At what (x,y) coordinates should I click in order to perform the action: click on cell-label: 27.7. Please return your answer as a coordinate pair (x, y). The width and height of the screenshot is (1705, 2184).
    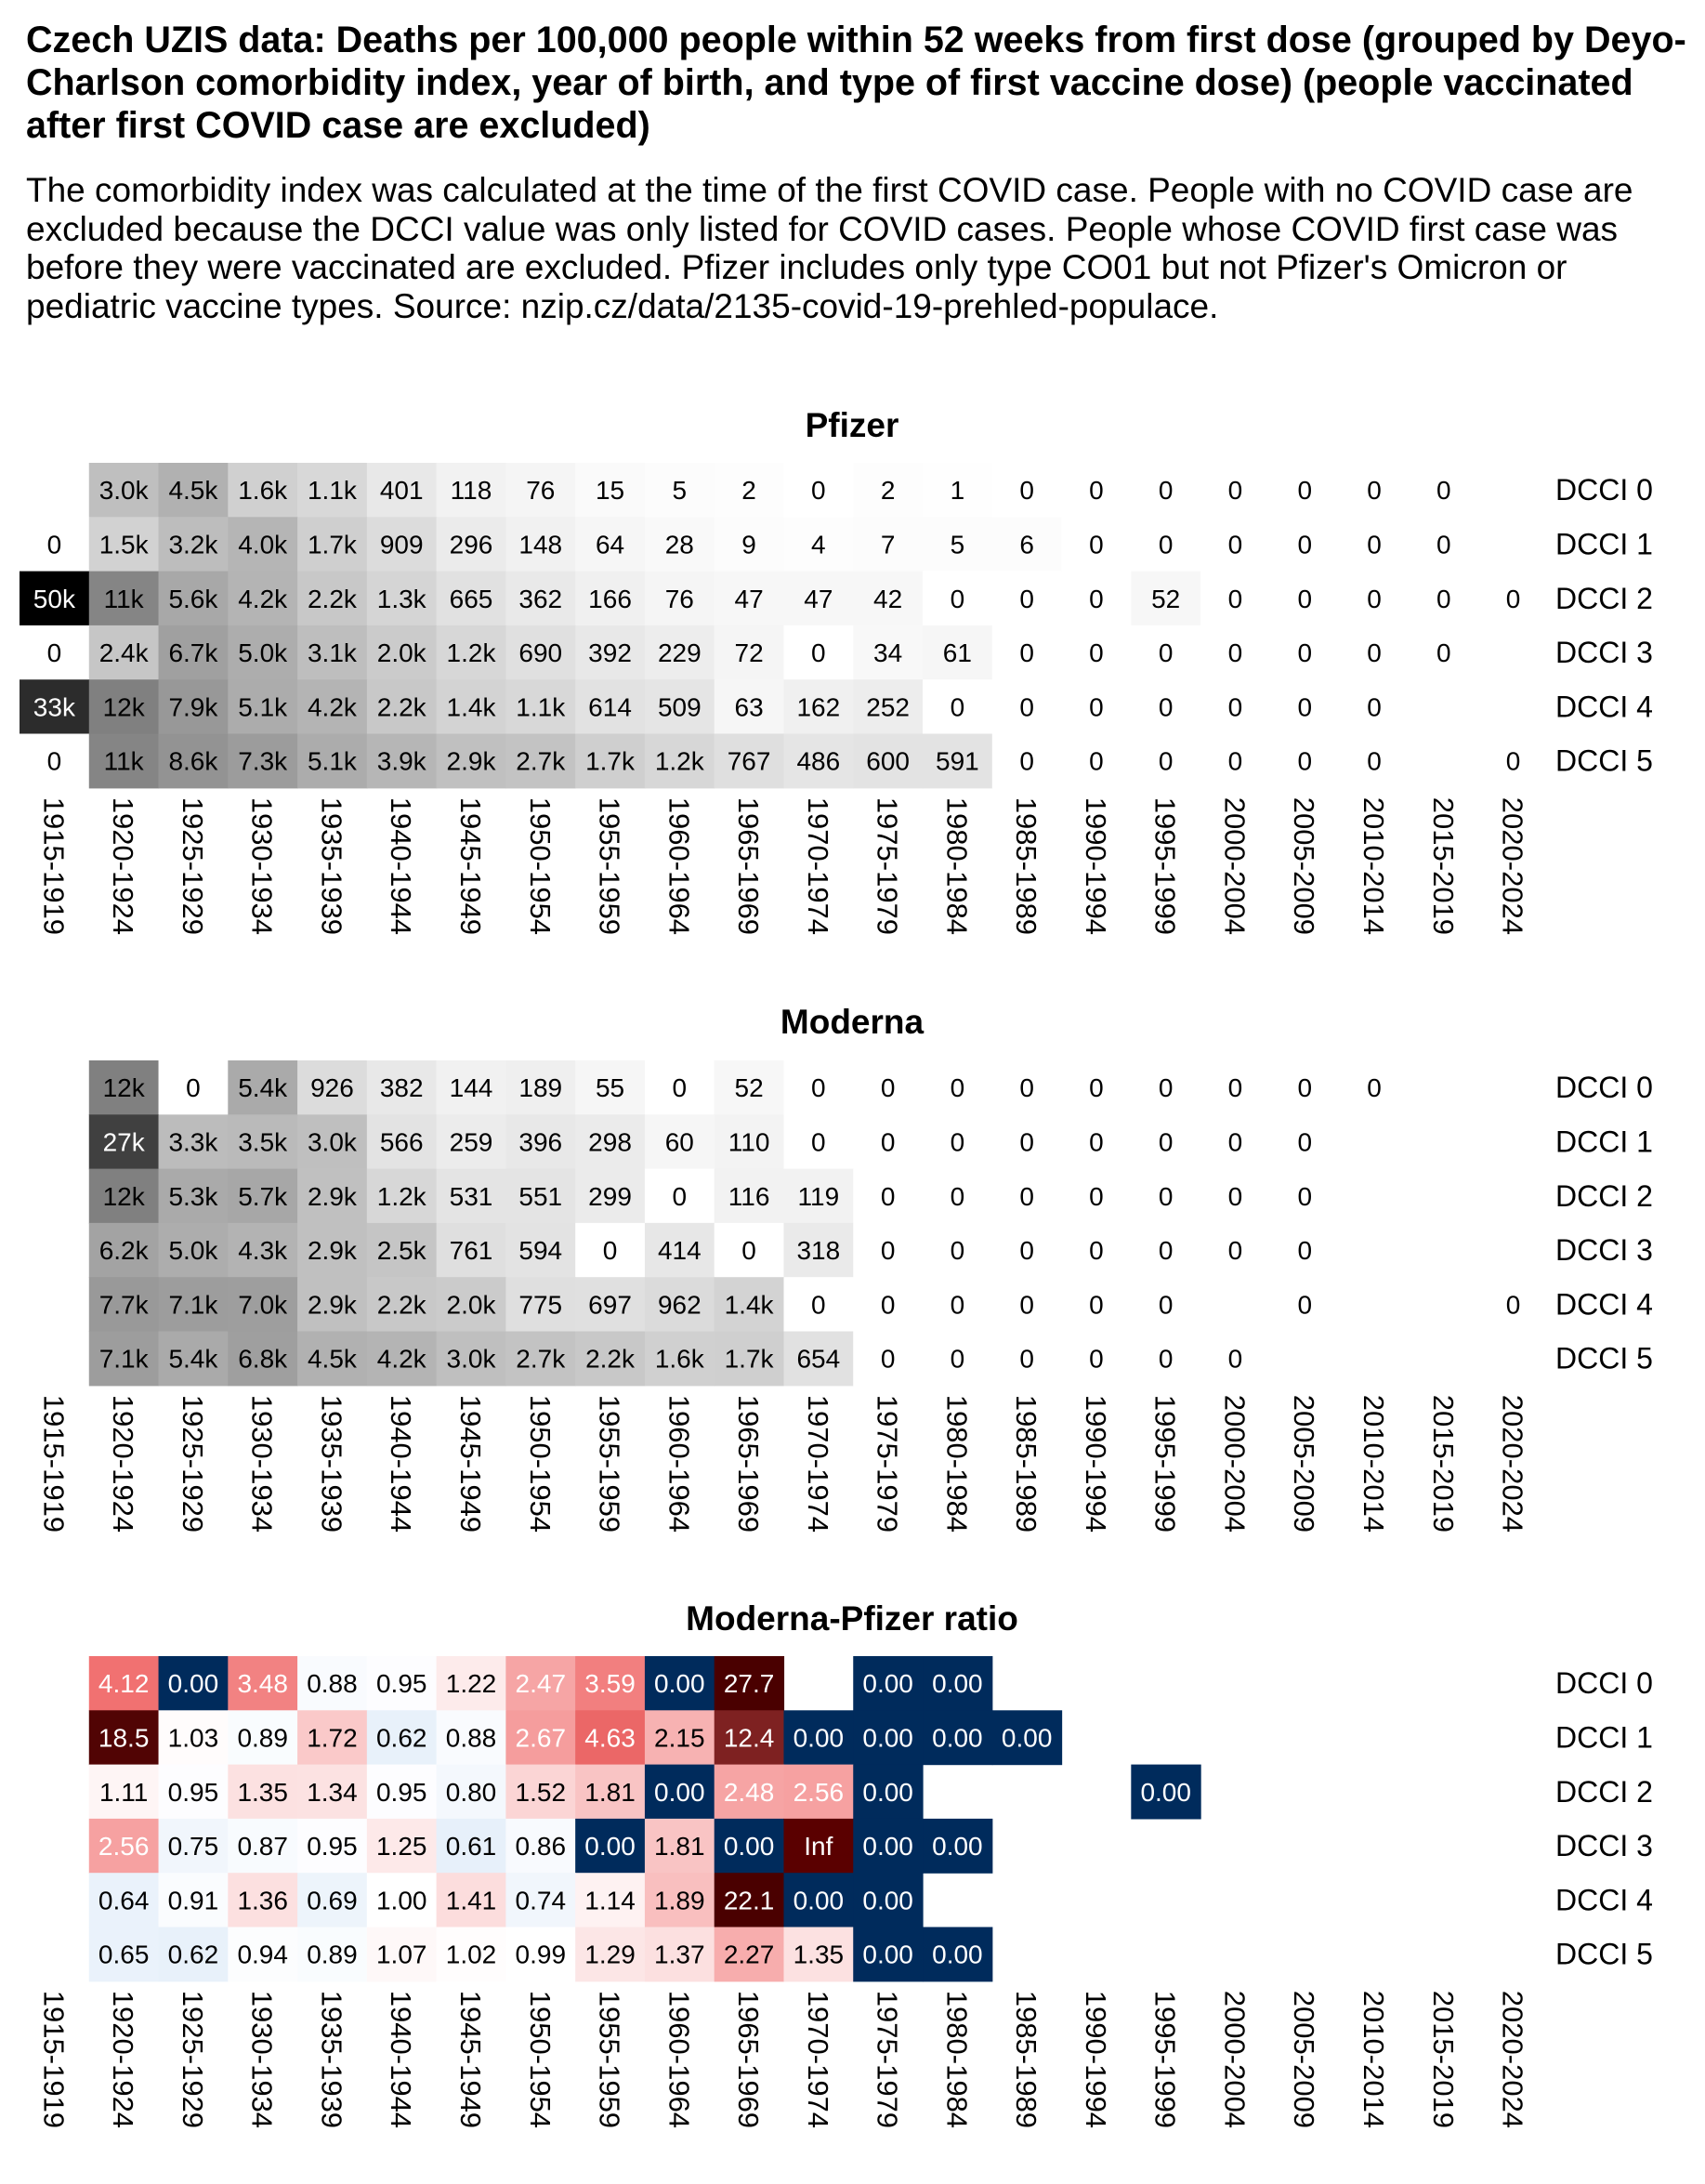
    Looking at the image, I should click on (749, 1683).